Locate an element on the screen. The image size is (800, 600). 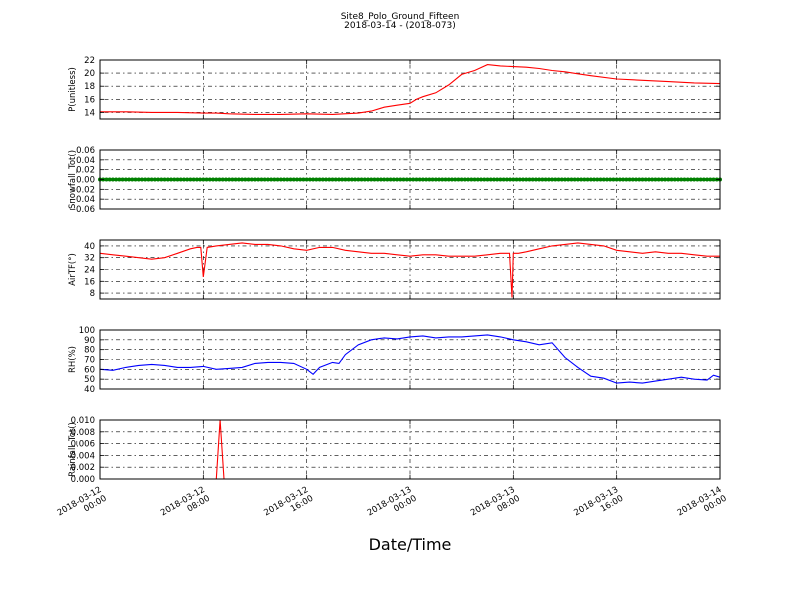
x-axis-title: Date/Time is located at coordinates (410, 544).